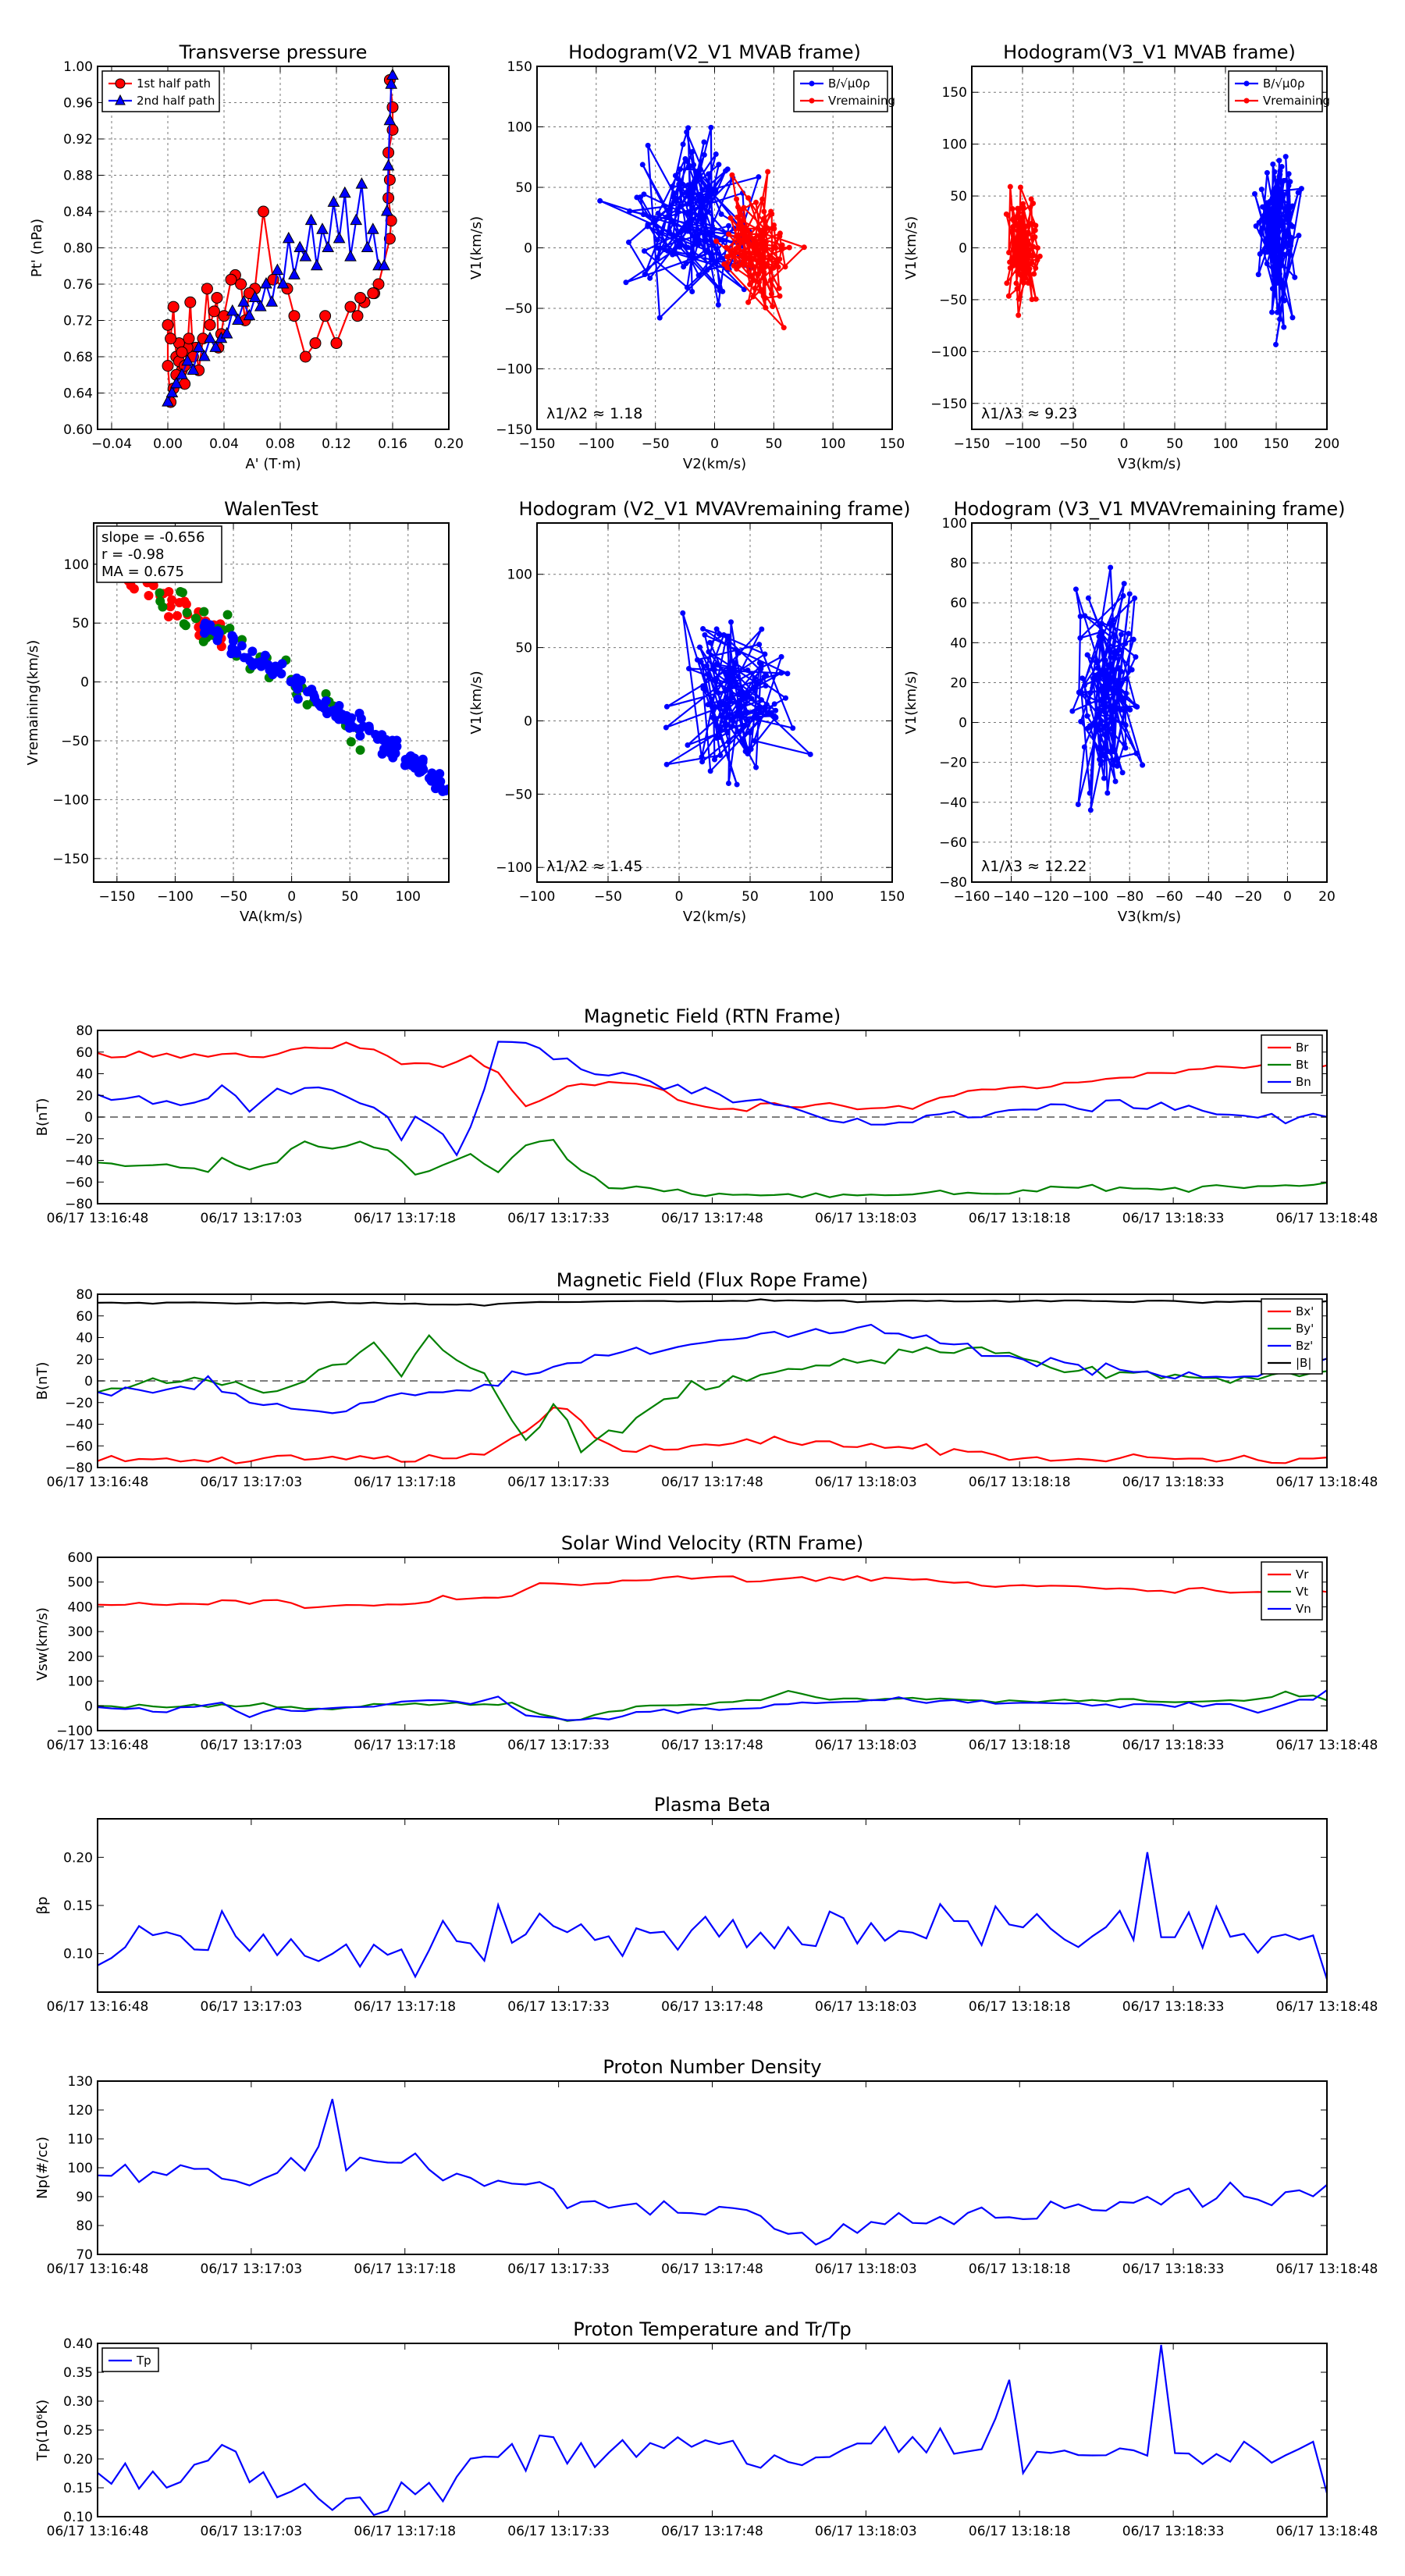  I want to click on x-tick-label: 06/17 13:18:18, so click(1020, 2007).